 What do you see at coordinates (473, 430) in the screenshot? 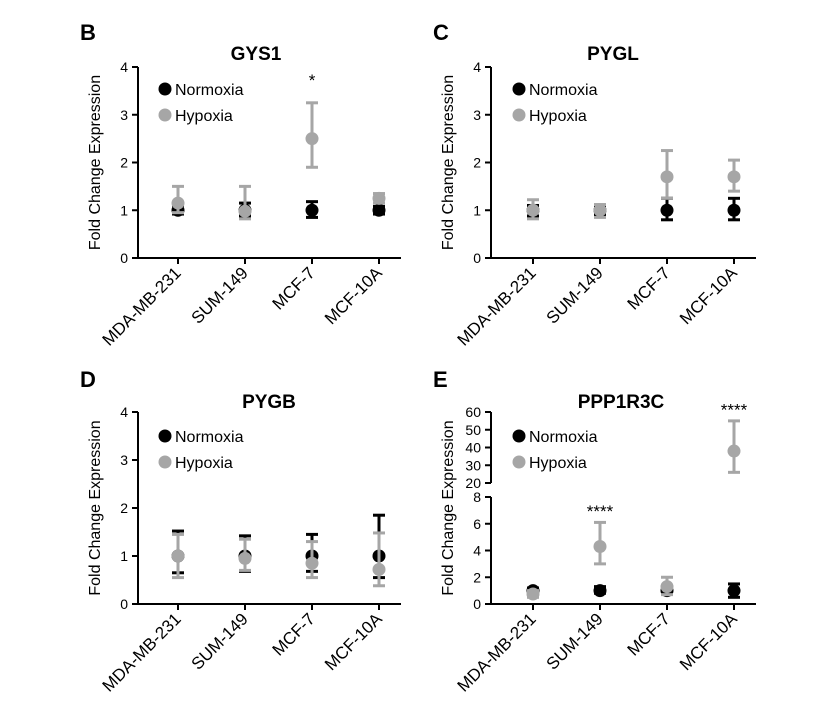
I see `y-tick-label: 50` at bounding box center [473, 430].